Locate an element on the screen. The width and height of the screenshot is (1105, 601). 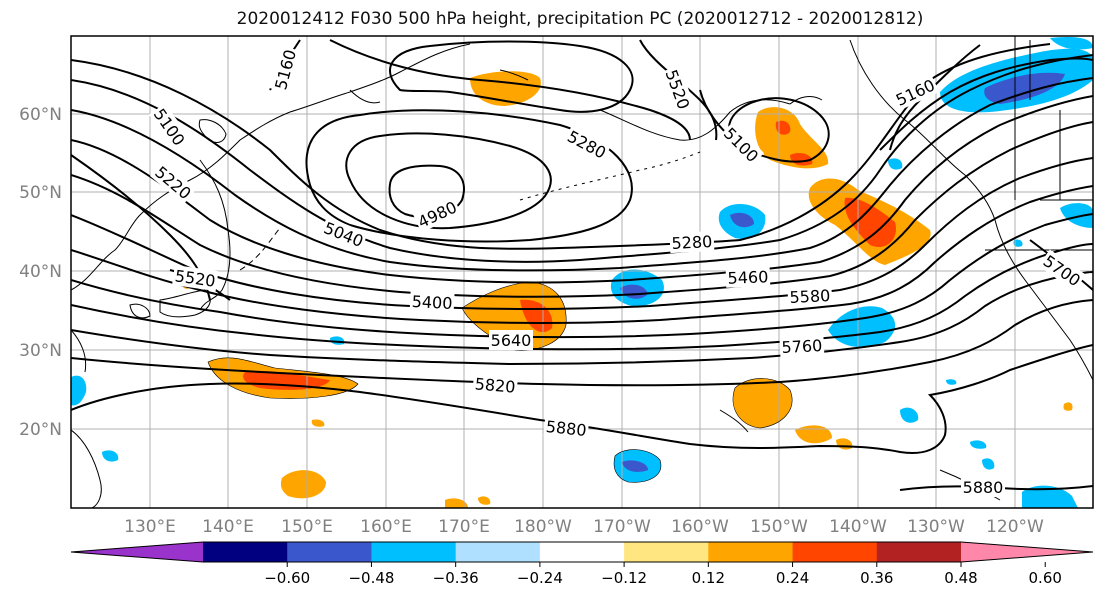
colorbar-tick-label: −0.60 is located at coordinates (287, 578).